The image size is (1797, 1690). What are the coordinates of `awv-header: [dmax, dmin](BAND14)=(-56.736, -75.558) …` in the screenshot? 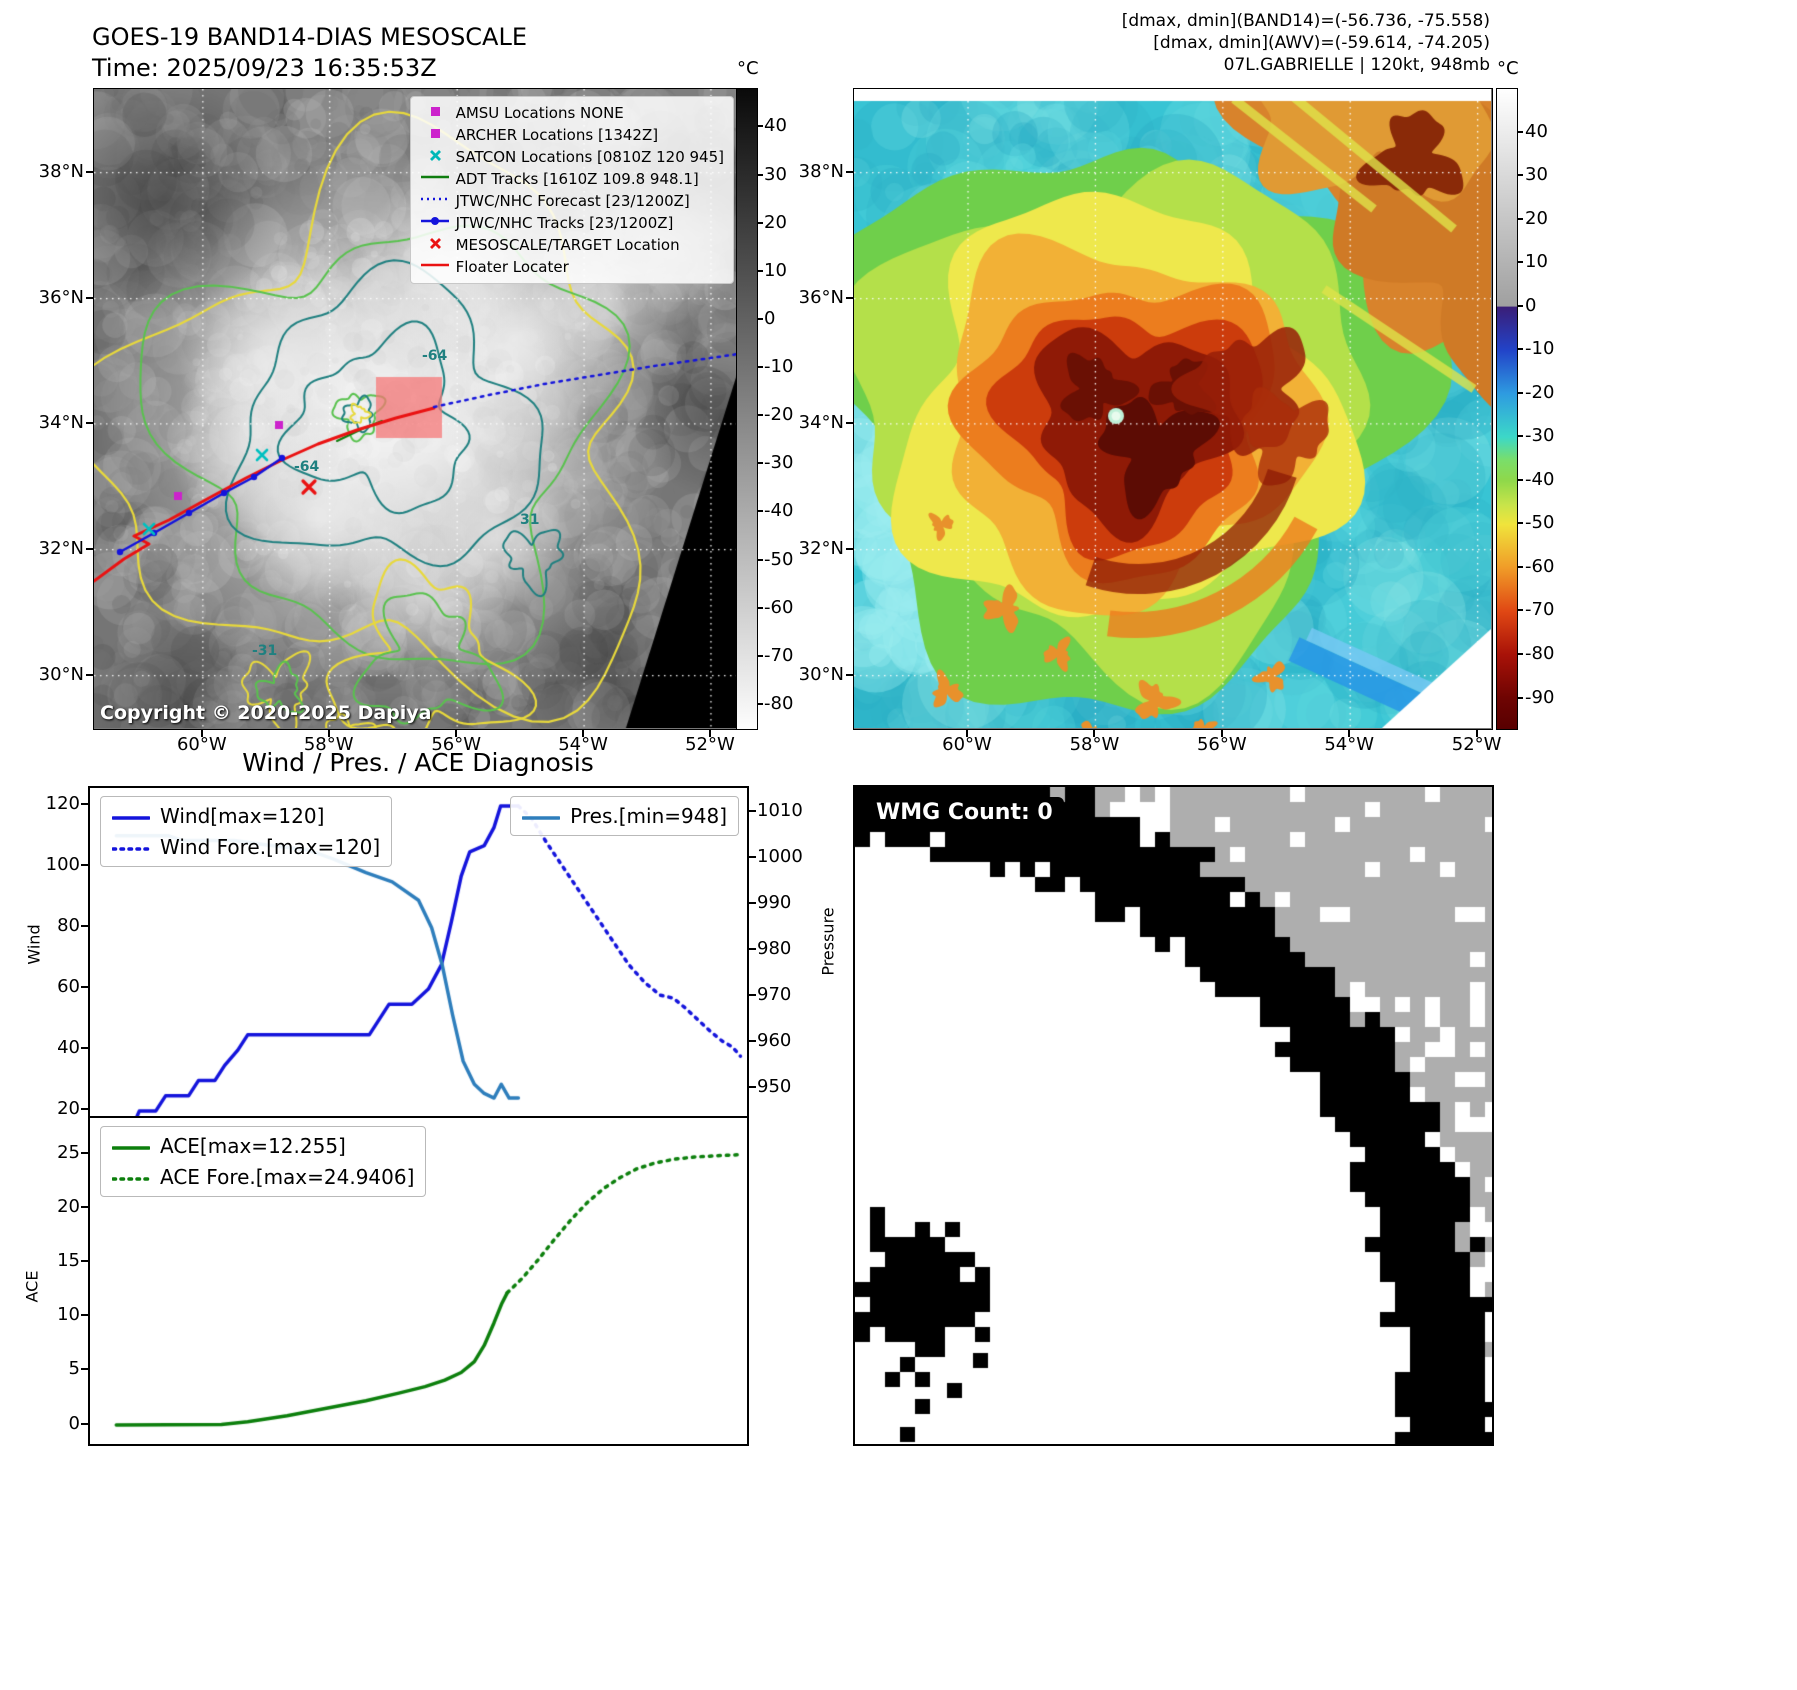 It's located at (1245, 43).